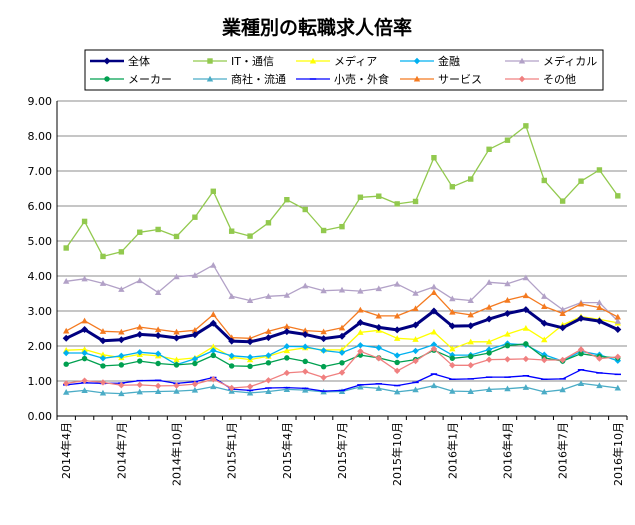 This screenshot has width=635, height=525. What do you see at coordinates (239, 79) in the screenshot?
I see `legend-item: 商社・流通` at bounding box center [239, 79].